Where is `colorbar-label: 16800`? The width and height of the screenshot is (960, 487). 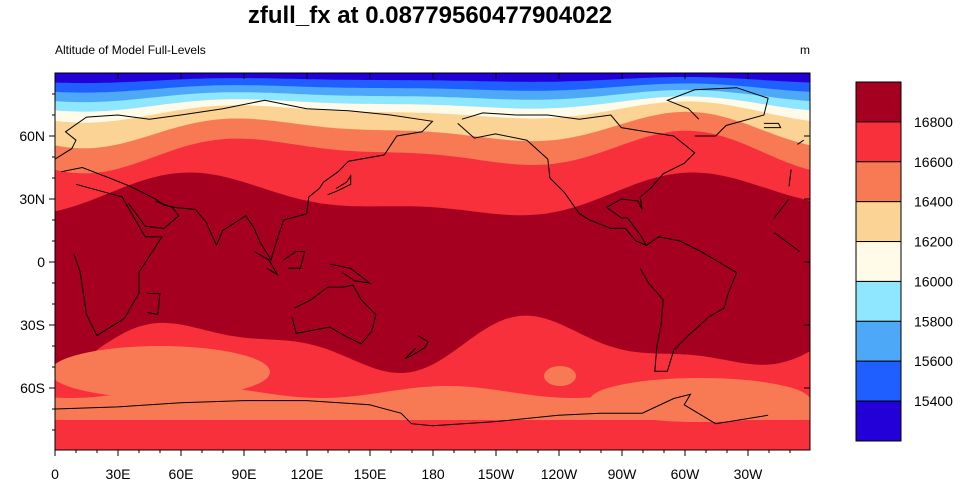 colorbar-label: 16800 is located at coordinates (933, 122).